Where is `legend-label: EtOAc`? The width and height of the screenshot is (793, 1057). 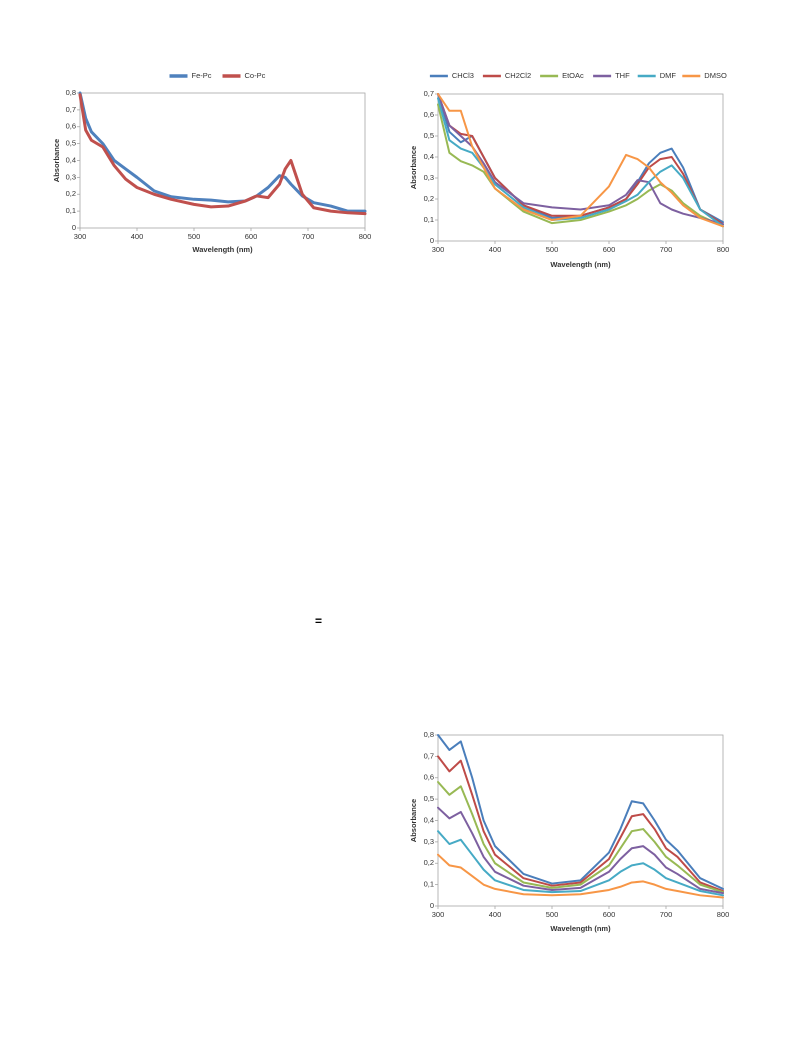 legend-label: EtOAc is located at coordinates (573, 75).